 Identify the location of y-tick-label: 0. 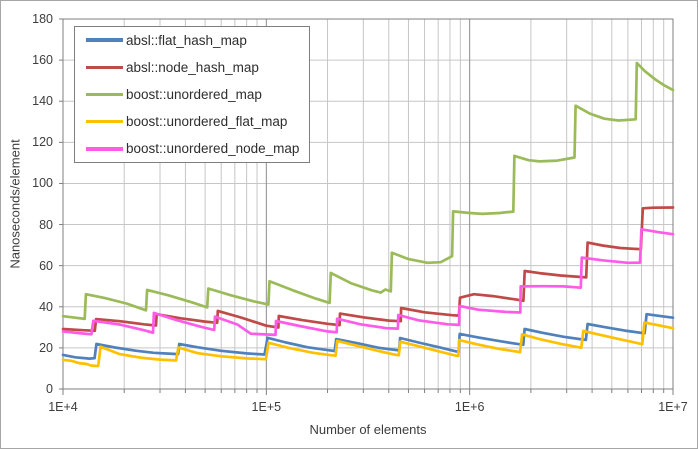
(49, 389).